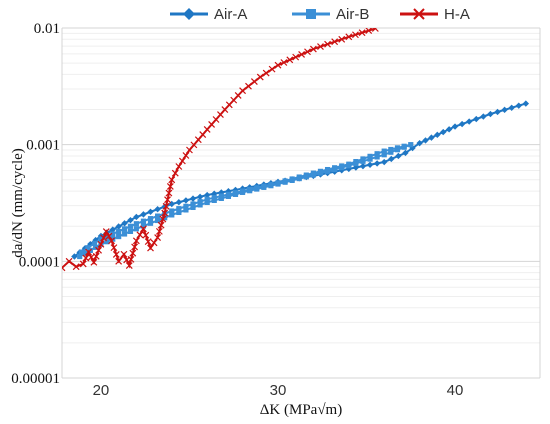 This screenshot has height=424, width=550. What do you see at coordinates (230, 14) in the screenshot?
I see `legend-label: Air-A` at bounding box center [230, 14].